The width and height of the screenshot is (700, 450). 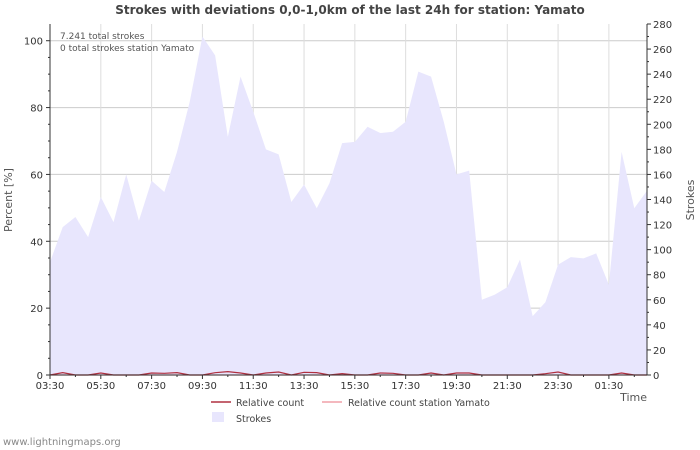 I want to click on y-right-tick-label-200: 200, so click(x=662, y=125).